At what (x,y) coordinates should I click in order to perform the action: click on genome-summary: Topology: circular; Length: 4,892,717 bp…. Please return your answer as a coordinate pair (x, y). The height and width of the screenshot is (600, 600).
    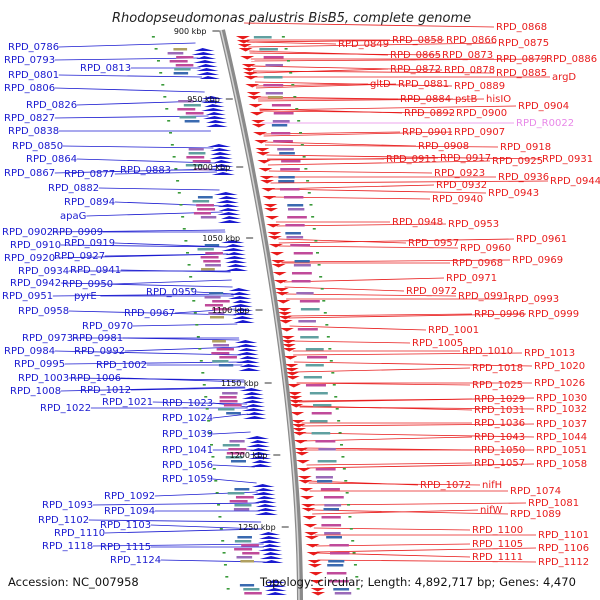
    Looking at the image, I should click on (417, 582).